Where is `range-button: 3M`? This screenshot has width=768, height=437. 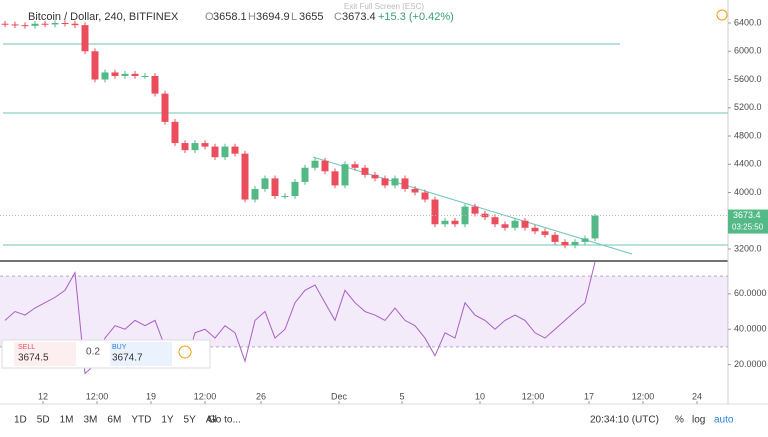
range-button: 3M is located at coordinates (91, 420).